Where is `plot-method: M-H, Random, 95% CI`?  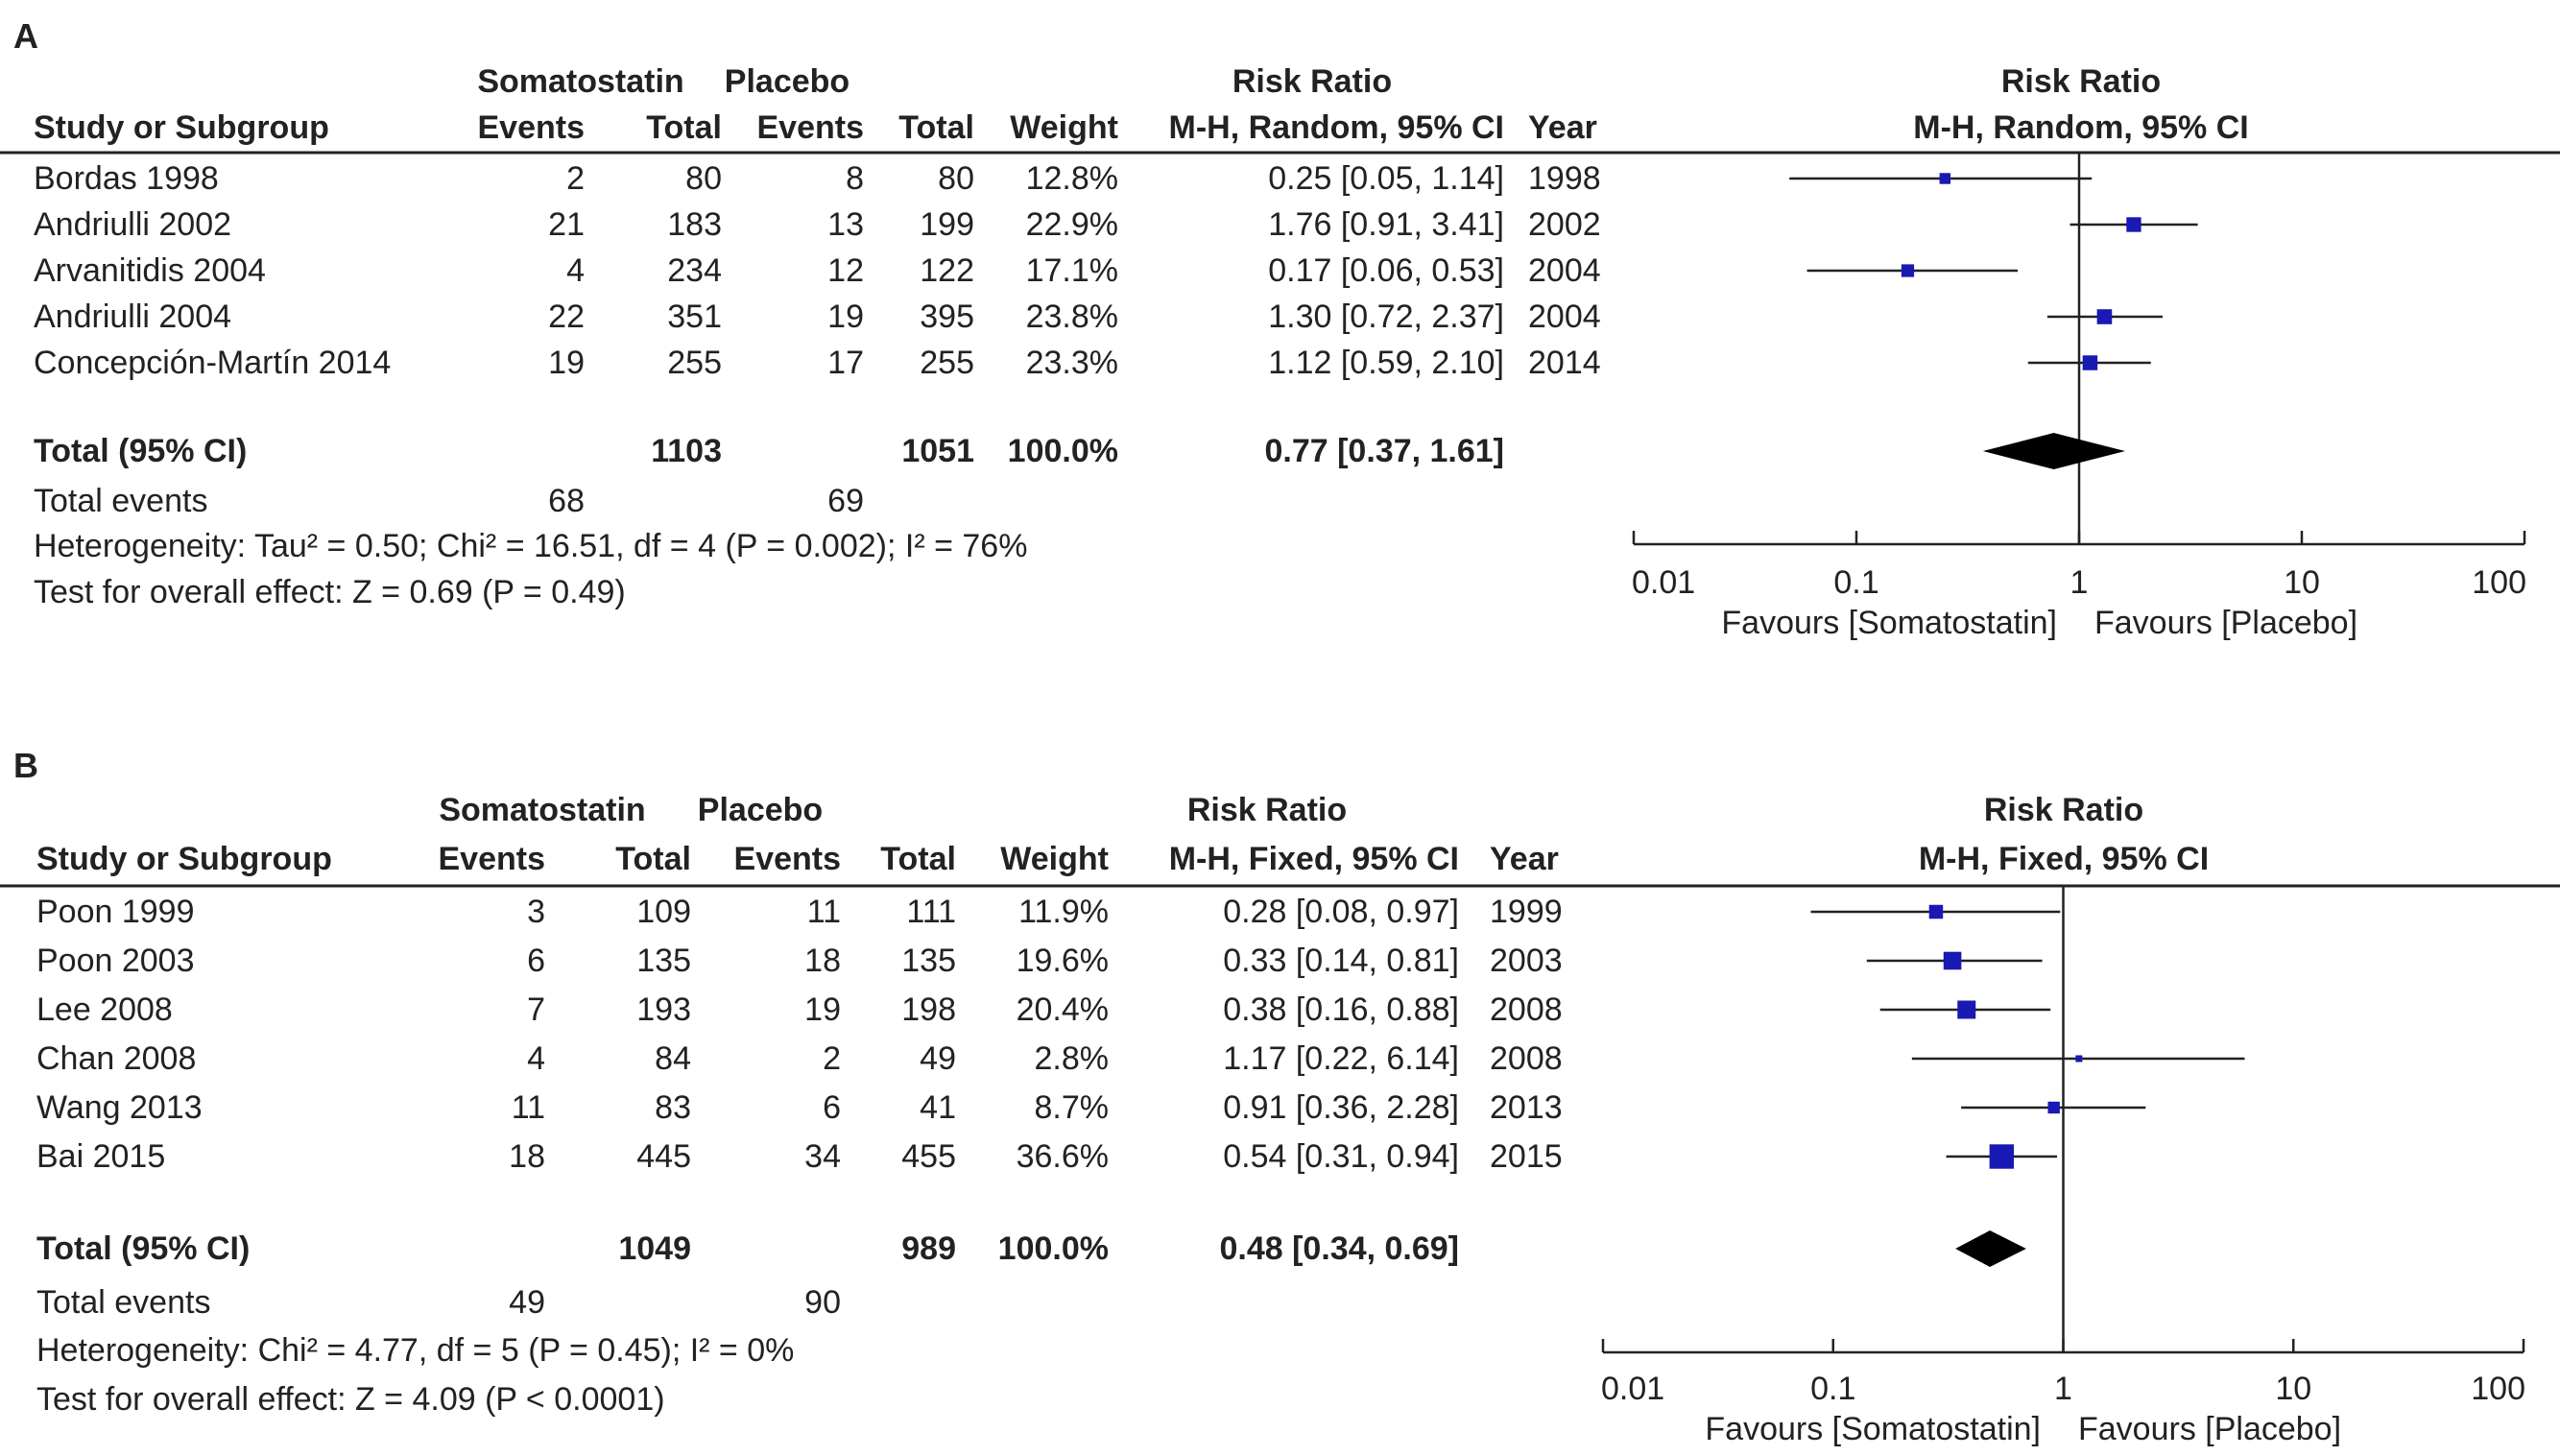
plot-method: M-H, Random, 95% CI is located at coordinates (2080, 127).